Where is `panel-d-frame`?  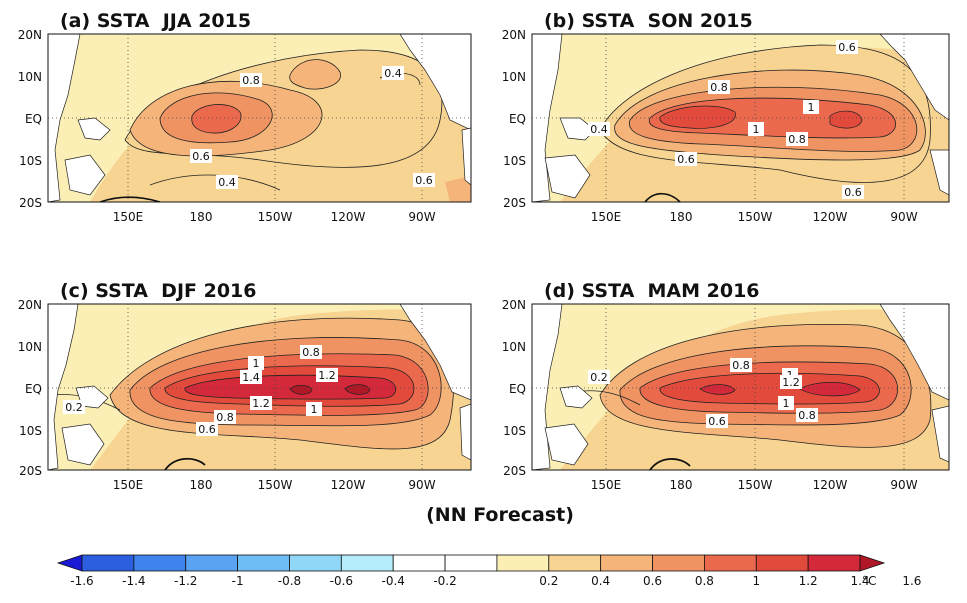
panel-d-frame is located at coordinates (740, 387).